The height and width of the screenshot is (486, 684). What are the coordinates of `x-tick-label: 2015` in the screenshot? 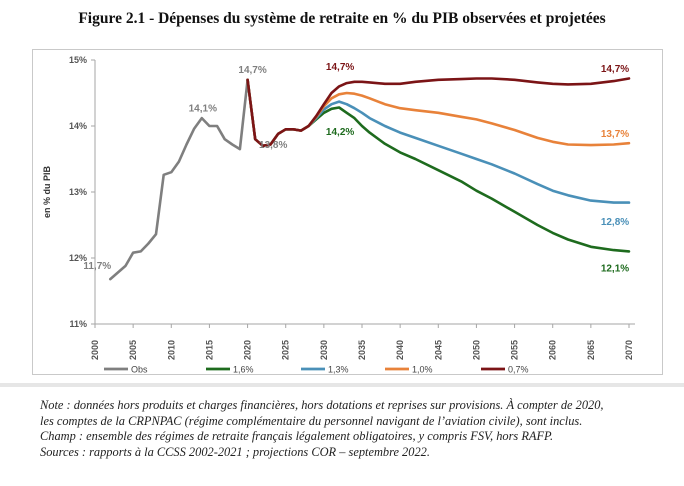 It's located at (209, 350).